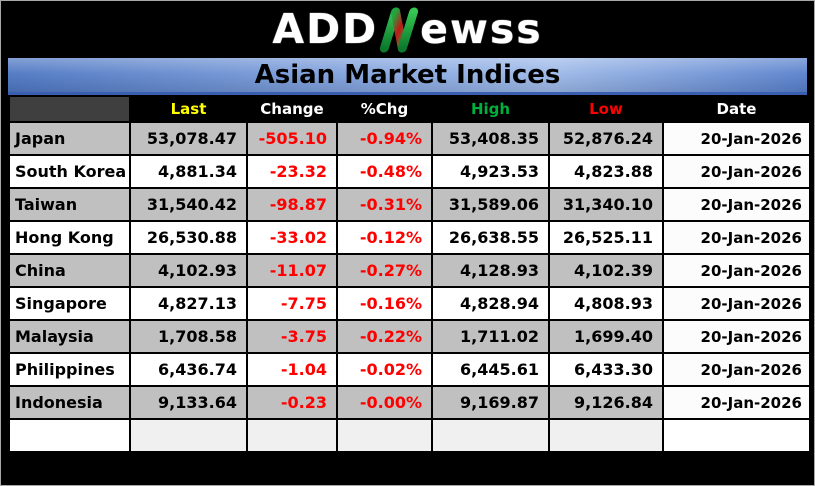  I want to click on last-value: 4,881.34, so click(188, 171).